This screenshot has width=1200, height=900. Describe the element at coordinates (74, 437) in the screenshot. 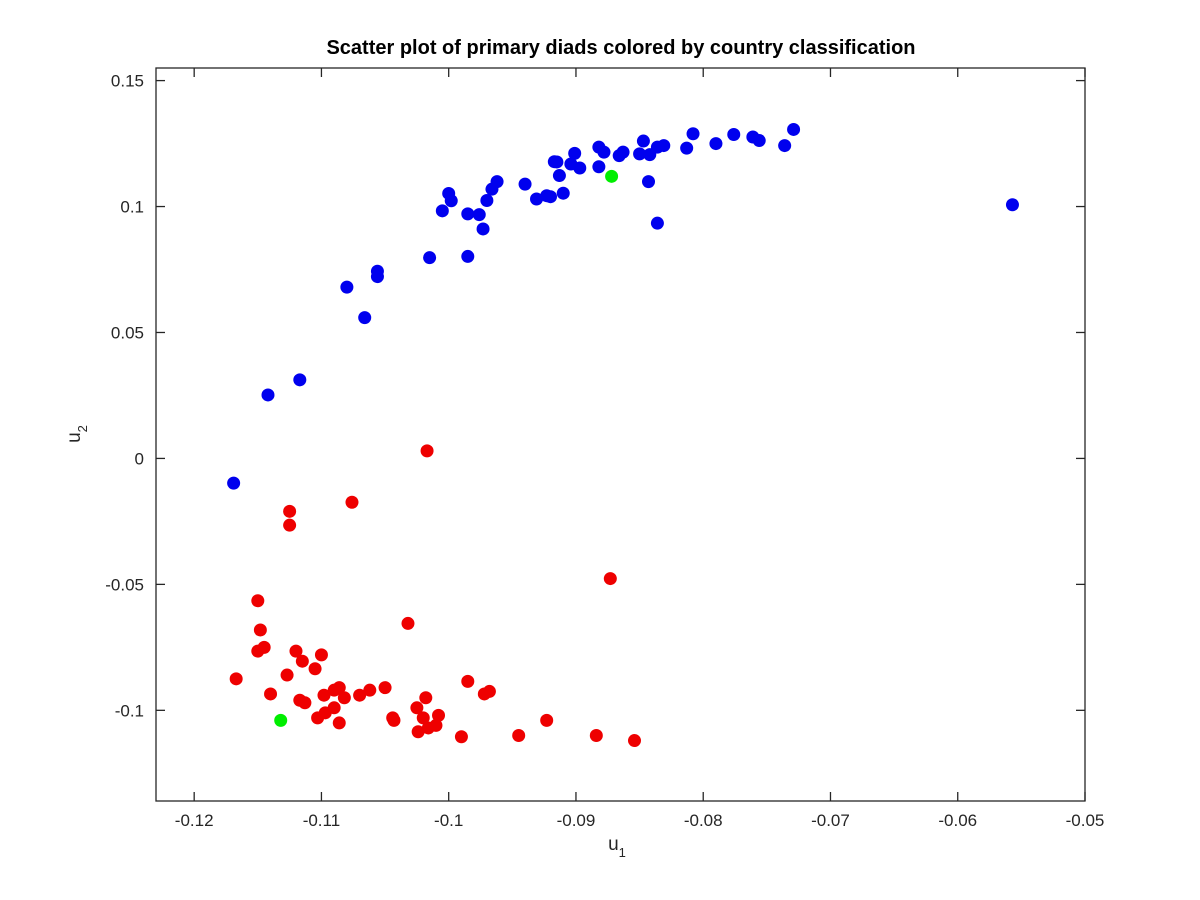

I see `y-axis-label-base: u` at that location.